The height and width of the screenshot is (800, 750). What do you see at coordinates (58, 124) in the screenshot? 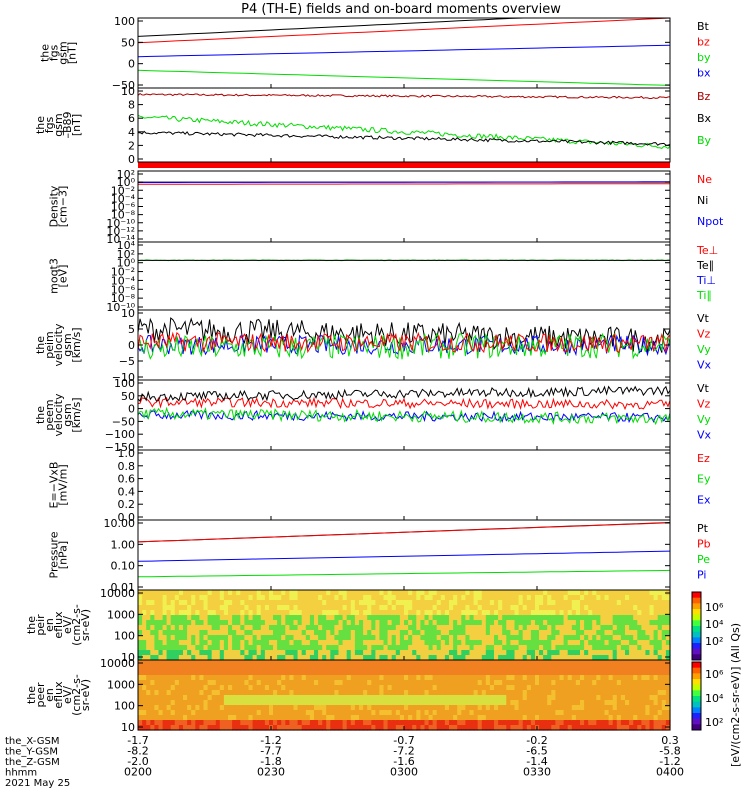
I see `y-axis-label: gsm` at bounding box center [58, 124].